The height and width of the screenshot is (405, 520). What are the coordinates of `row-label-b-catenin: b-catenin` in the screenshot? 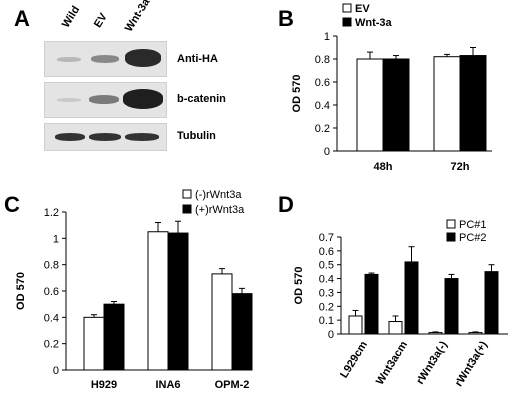 It's located at (201, 99).